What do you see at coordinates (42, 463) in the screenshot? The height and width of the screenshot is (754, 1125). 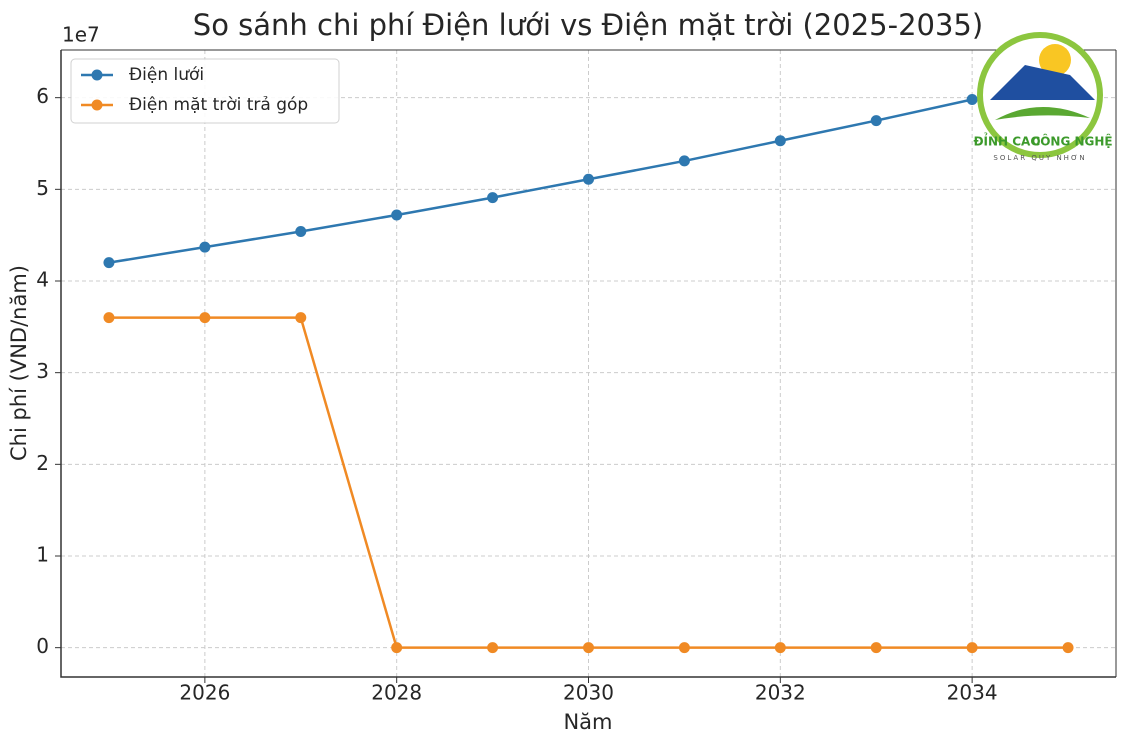 I see `y-tick-label: 2` at bounding box center [42, 463].